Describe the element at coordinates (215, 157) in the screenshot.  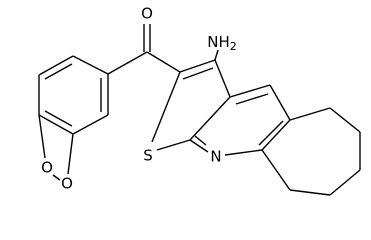
I see `atom-label: N` at that location.